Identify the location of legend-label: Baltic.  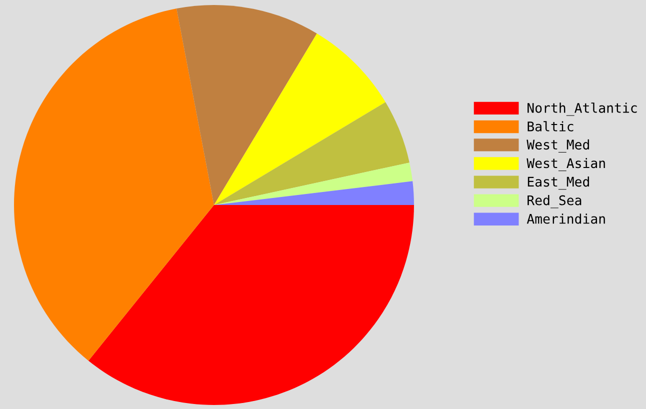
(551, 126).